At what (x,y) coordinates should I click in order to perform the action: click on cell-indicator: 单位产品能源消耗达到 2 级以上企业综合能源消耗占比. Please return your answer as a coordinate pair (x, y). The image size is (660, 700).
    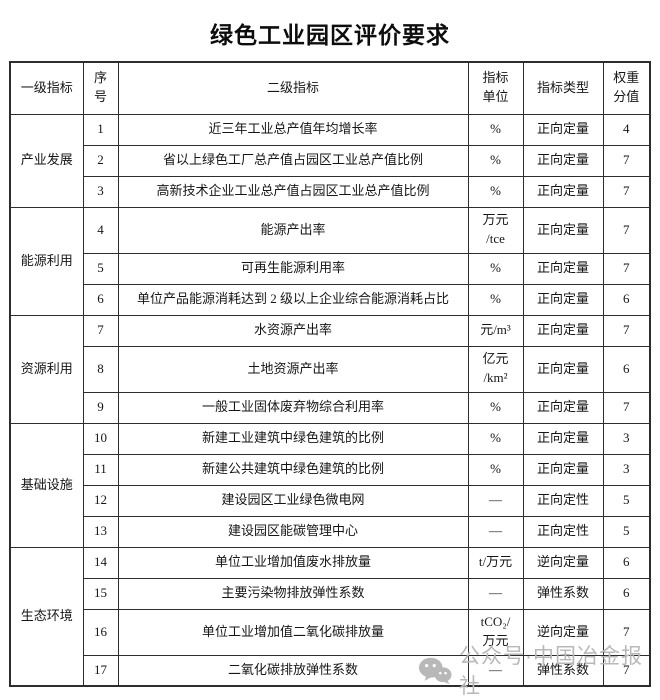
    Looking at the image, I should click on (293, 299).